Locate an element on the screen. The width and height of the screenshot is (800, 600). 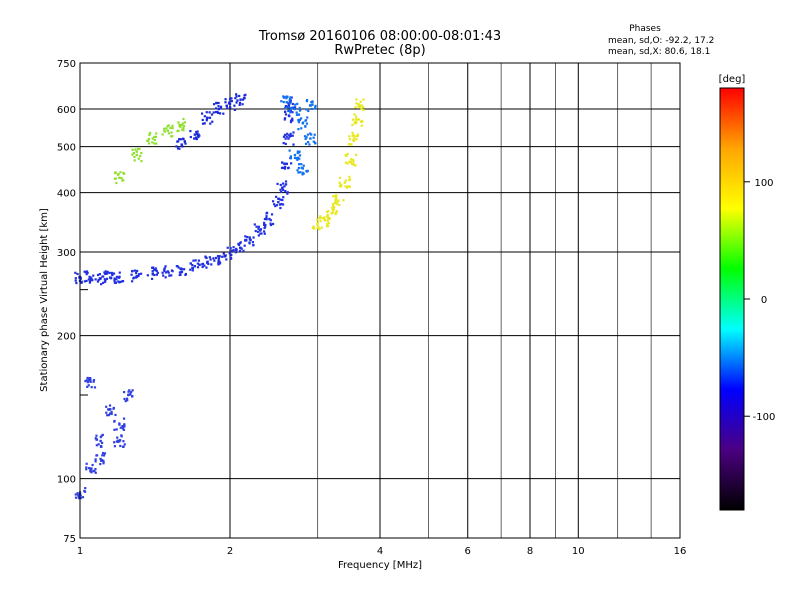
x-tick-label: 8 is located at coordinates (530, 551).